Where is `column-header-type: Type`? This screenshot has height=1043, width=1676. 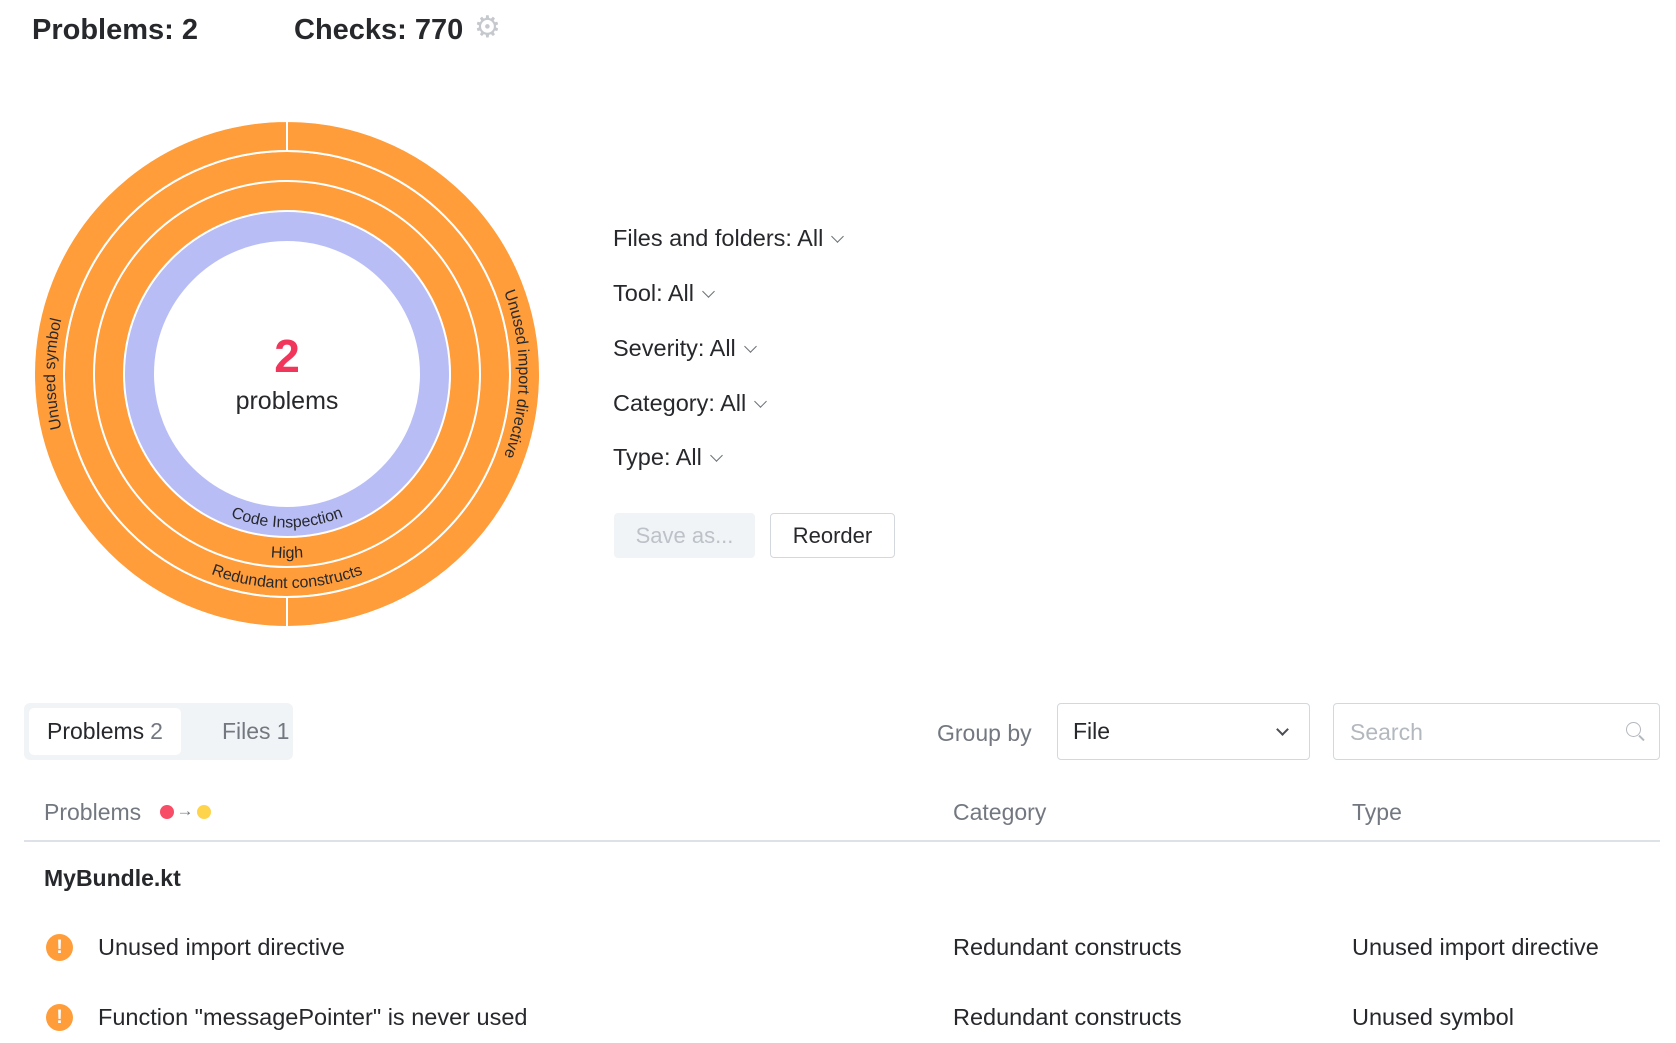
column-header-type: Type is located at coordinates (1377, 812).